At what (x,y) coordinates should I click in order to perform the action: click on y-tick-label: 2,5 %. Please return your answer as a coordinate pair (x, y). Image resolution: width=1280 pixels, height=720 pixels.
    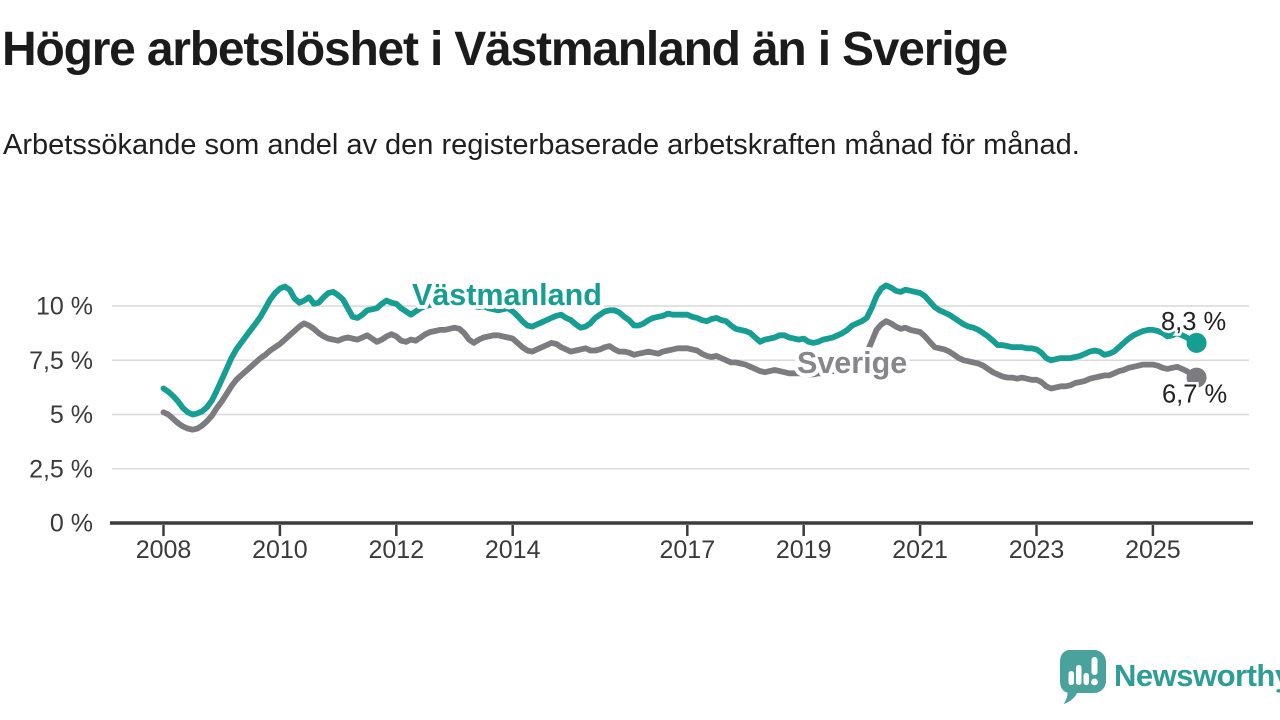
    Looking at the image, I should click on (61, 469).